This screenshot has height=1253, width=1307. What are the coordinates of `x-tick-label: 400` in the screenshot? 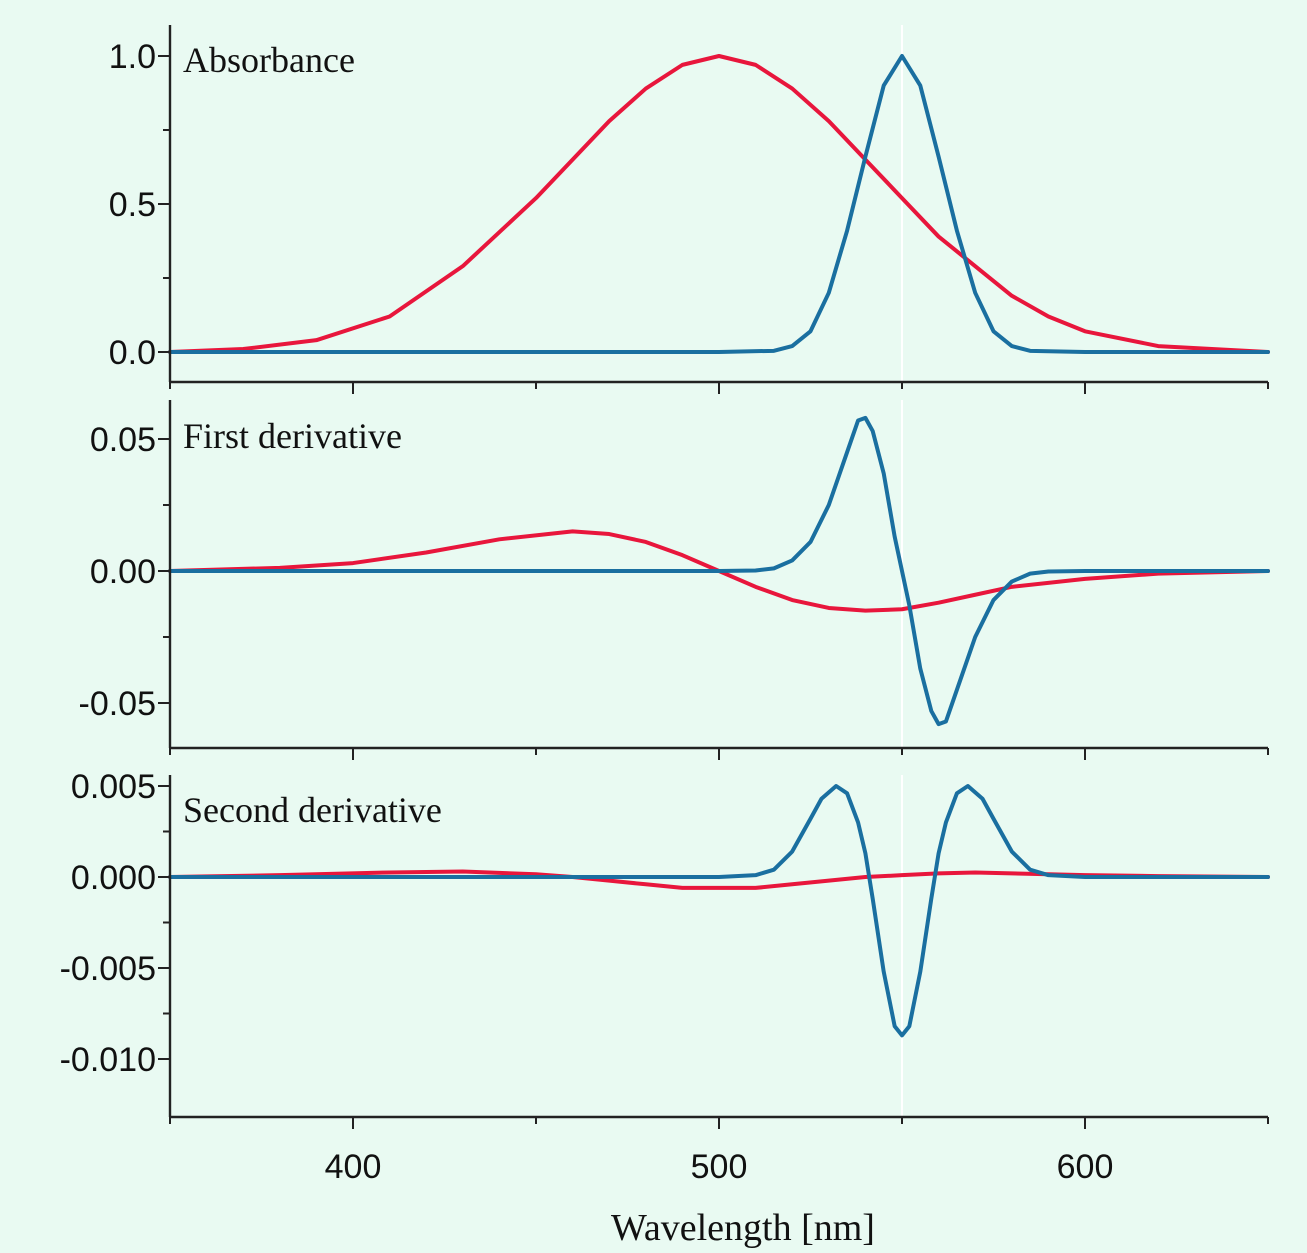 It's located at (353, 1167).